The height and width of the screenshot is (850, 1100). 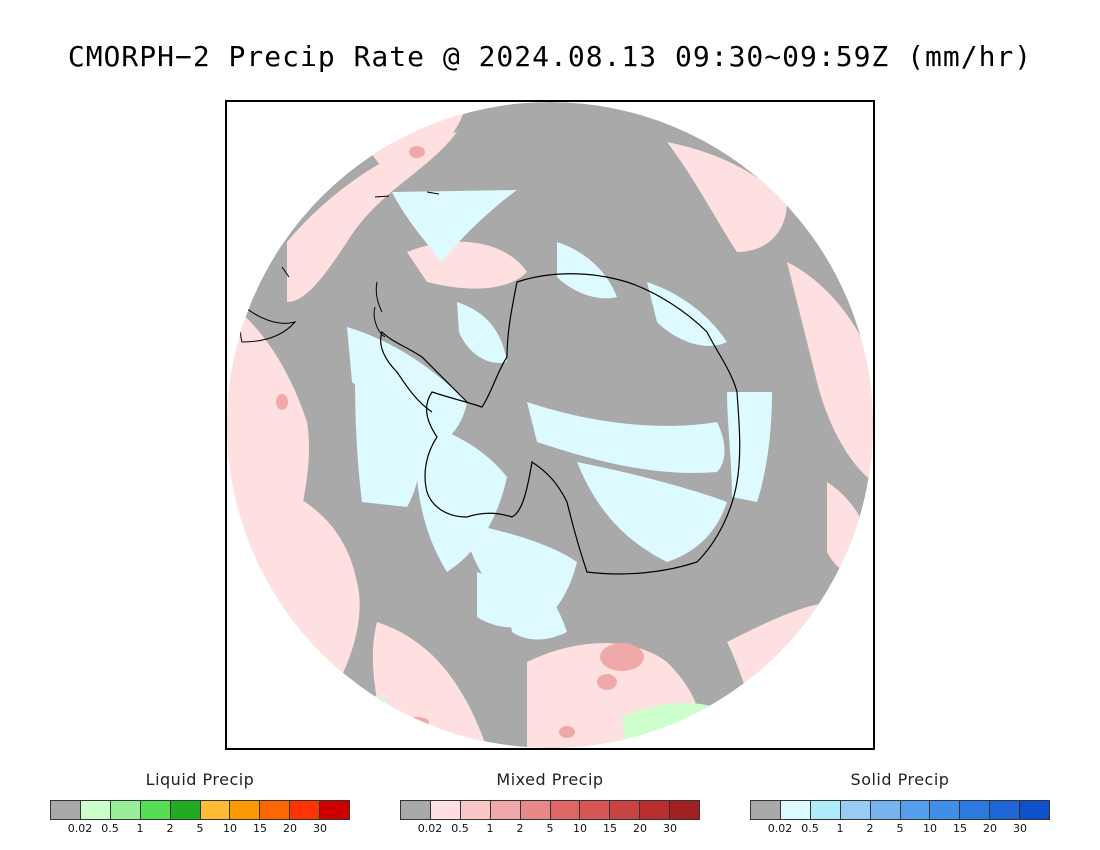 What do you see at coordinates (550, 779) in the screenshot?
I see `legend-title: Mixed Precip` at bounding box center [550, 779].